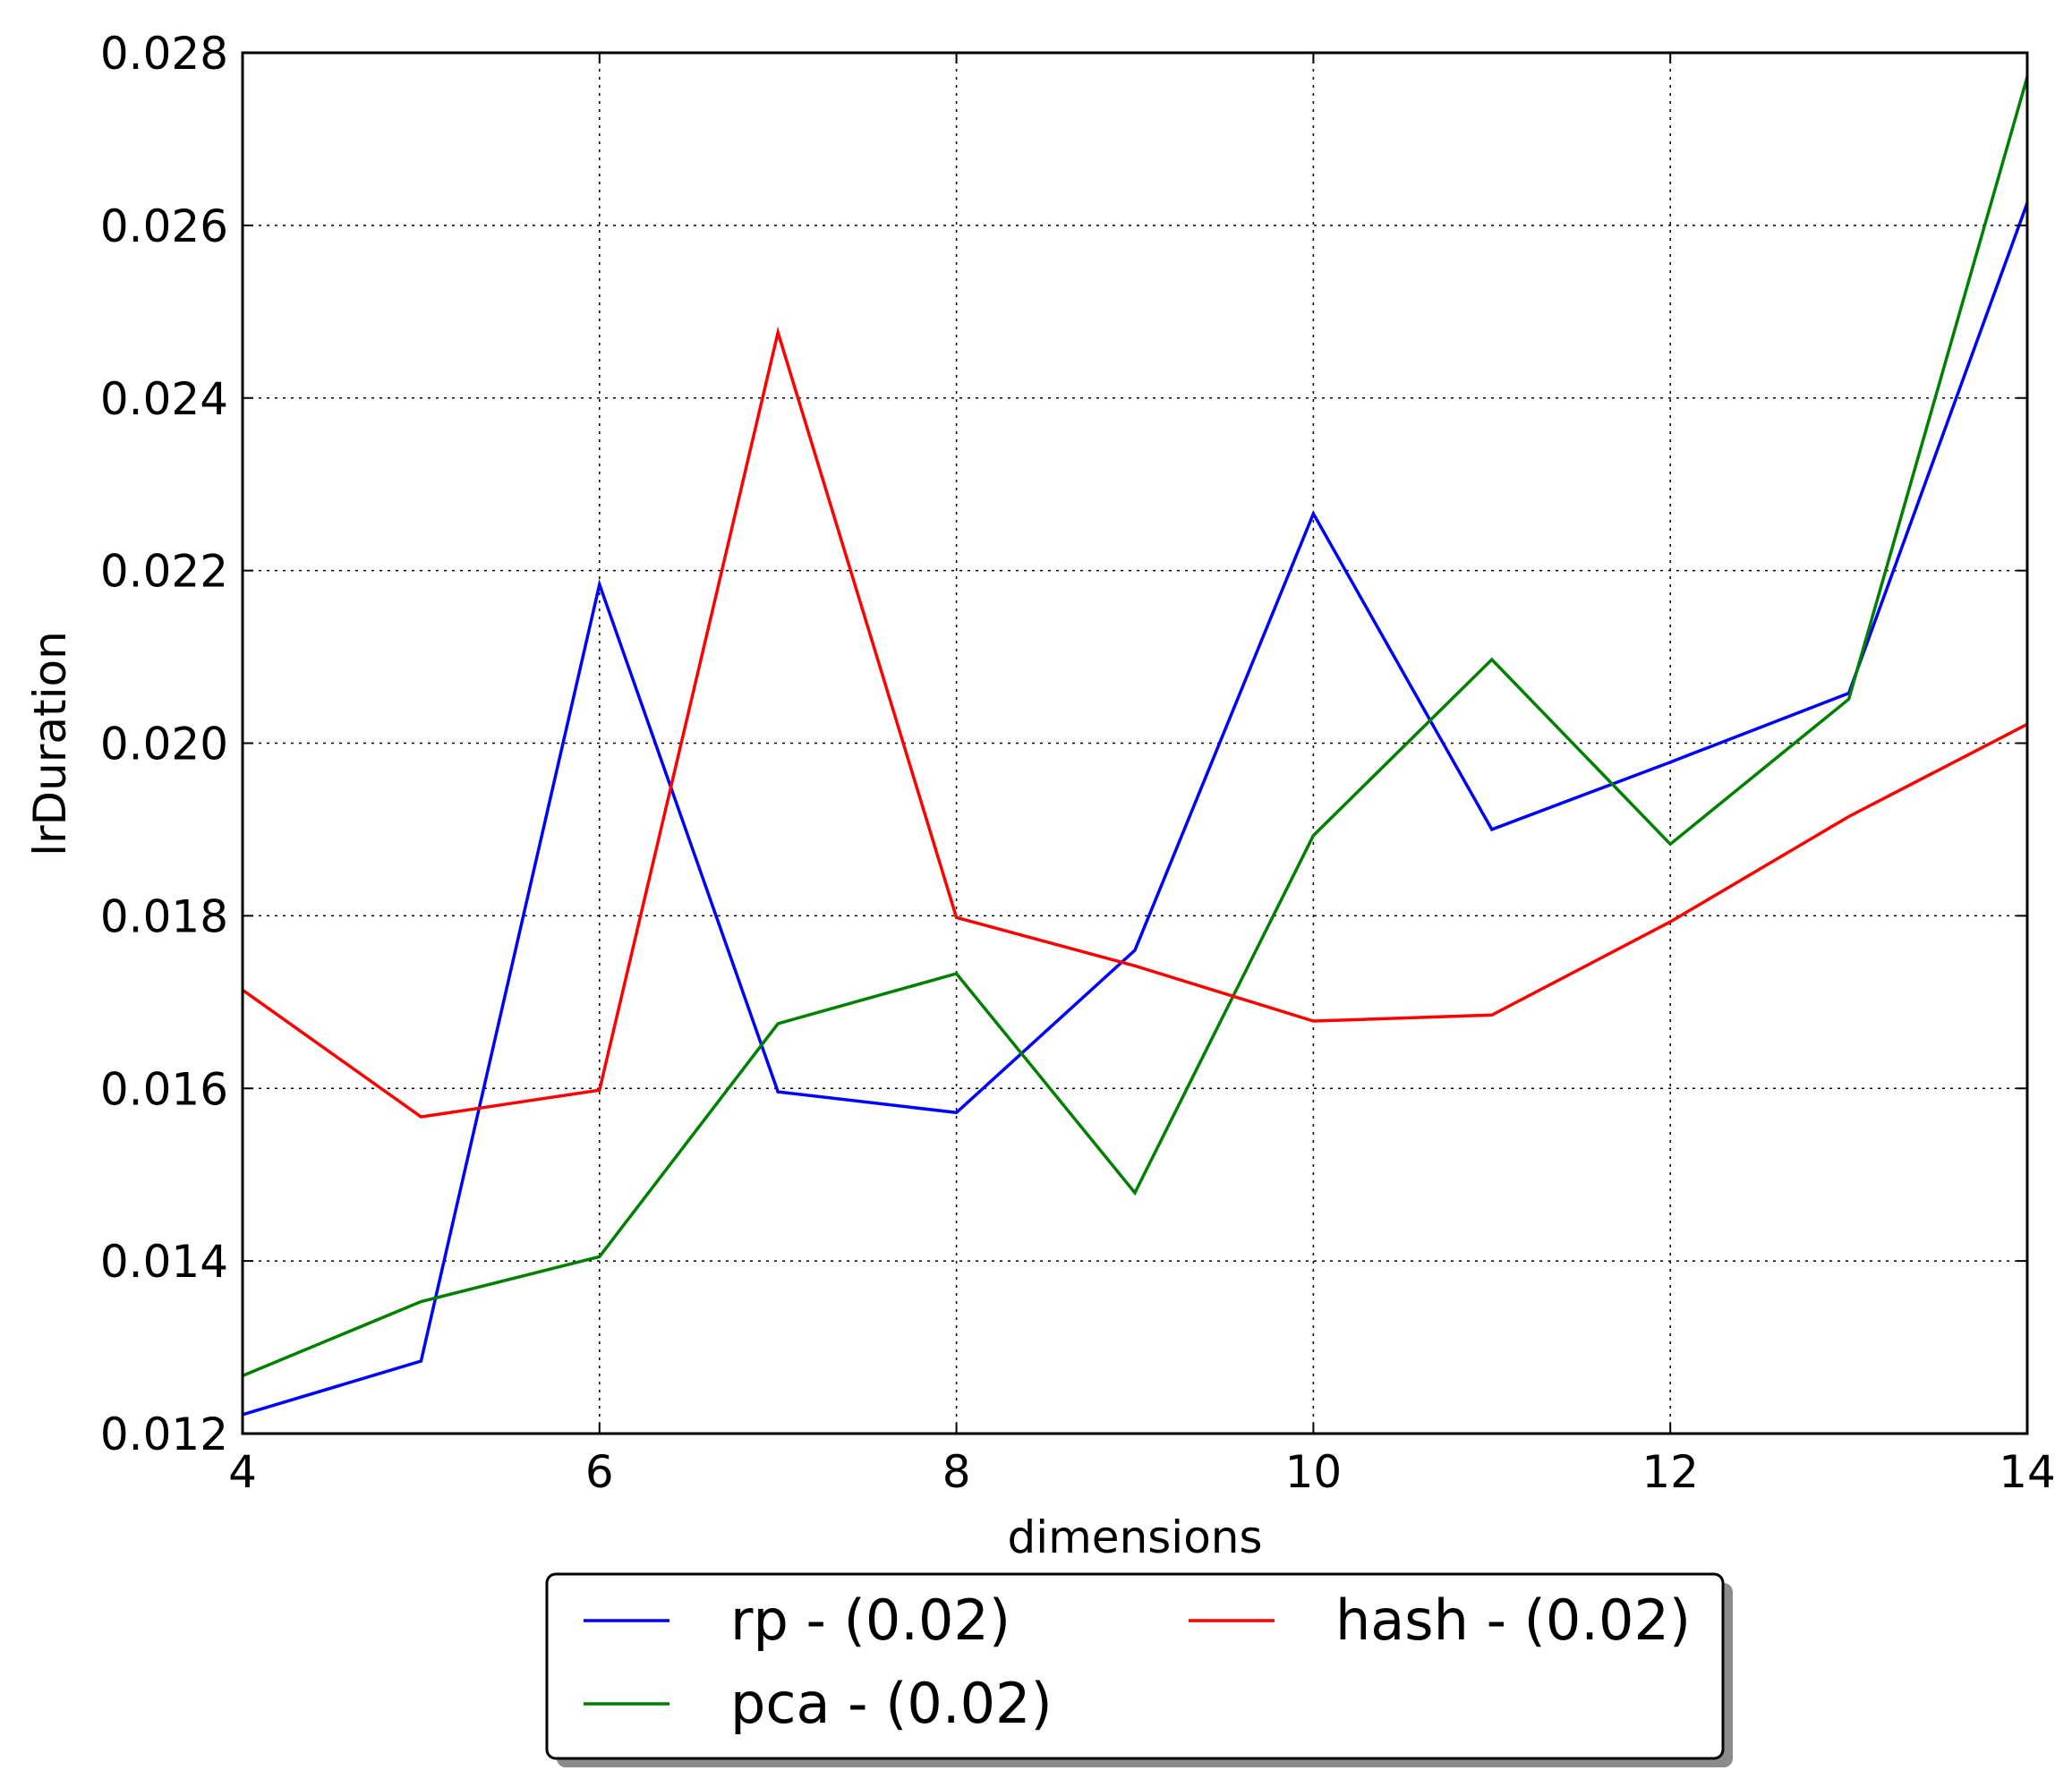 The width and height of the screenshot is (2072, 1779). I want to click on legend: rp - (0.02) hash - (0.02) pca - (0.02), so click(1139, 1669).